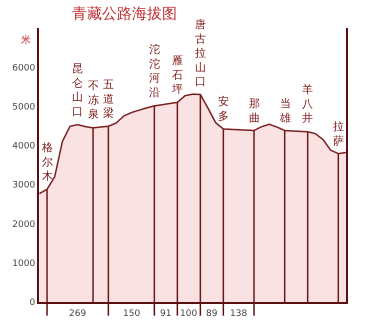 The image size is (377, 324). What do you see at coordinates (24, 225) in the screenshot?
I see `y-tick-label: 2000` at bounding box center [24, 225].